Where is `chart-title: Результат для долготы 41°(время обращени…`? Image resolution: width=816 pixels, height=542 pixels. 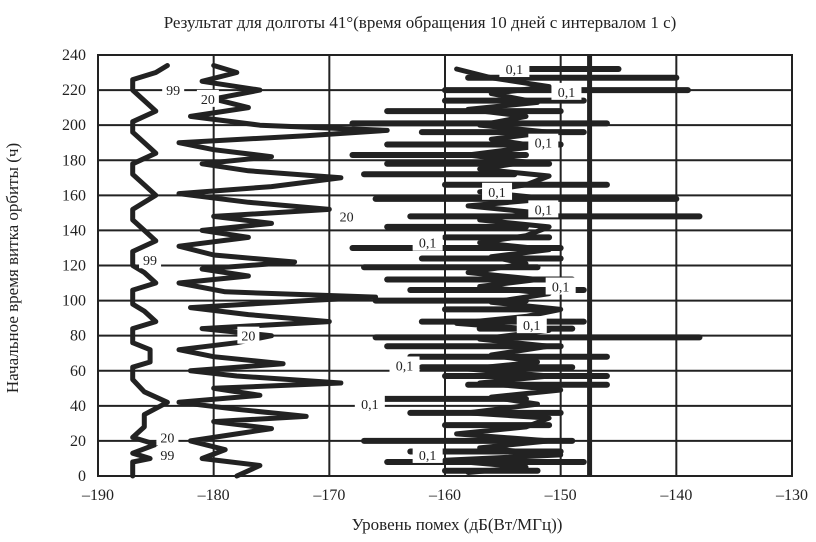 chart-title: Результат для долготы 41°(время обращени… is located at coordinates (420, 22).